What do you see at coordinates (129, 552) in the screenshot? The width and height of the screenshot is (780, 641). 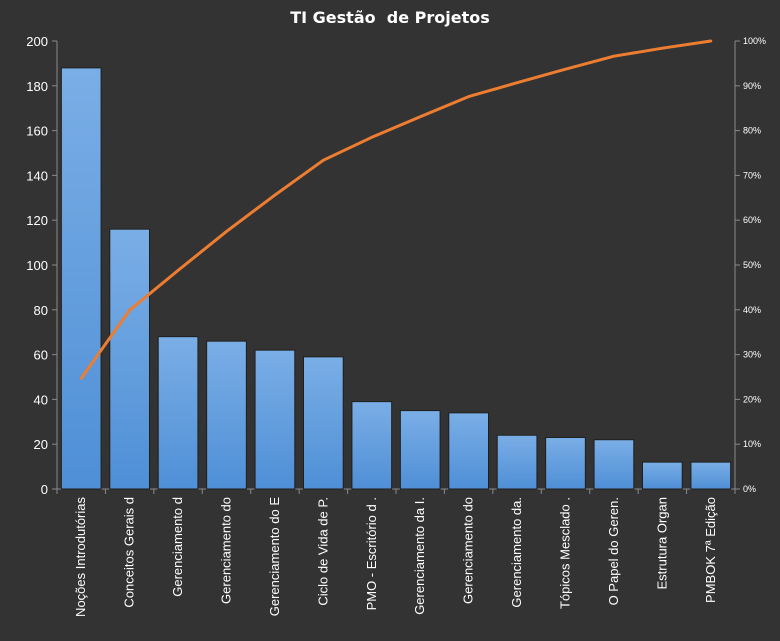 I see `x-category-label: Conceitos Gerais d` at bounding box center [129, 552].